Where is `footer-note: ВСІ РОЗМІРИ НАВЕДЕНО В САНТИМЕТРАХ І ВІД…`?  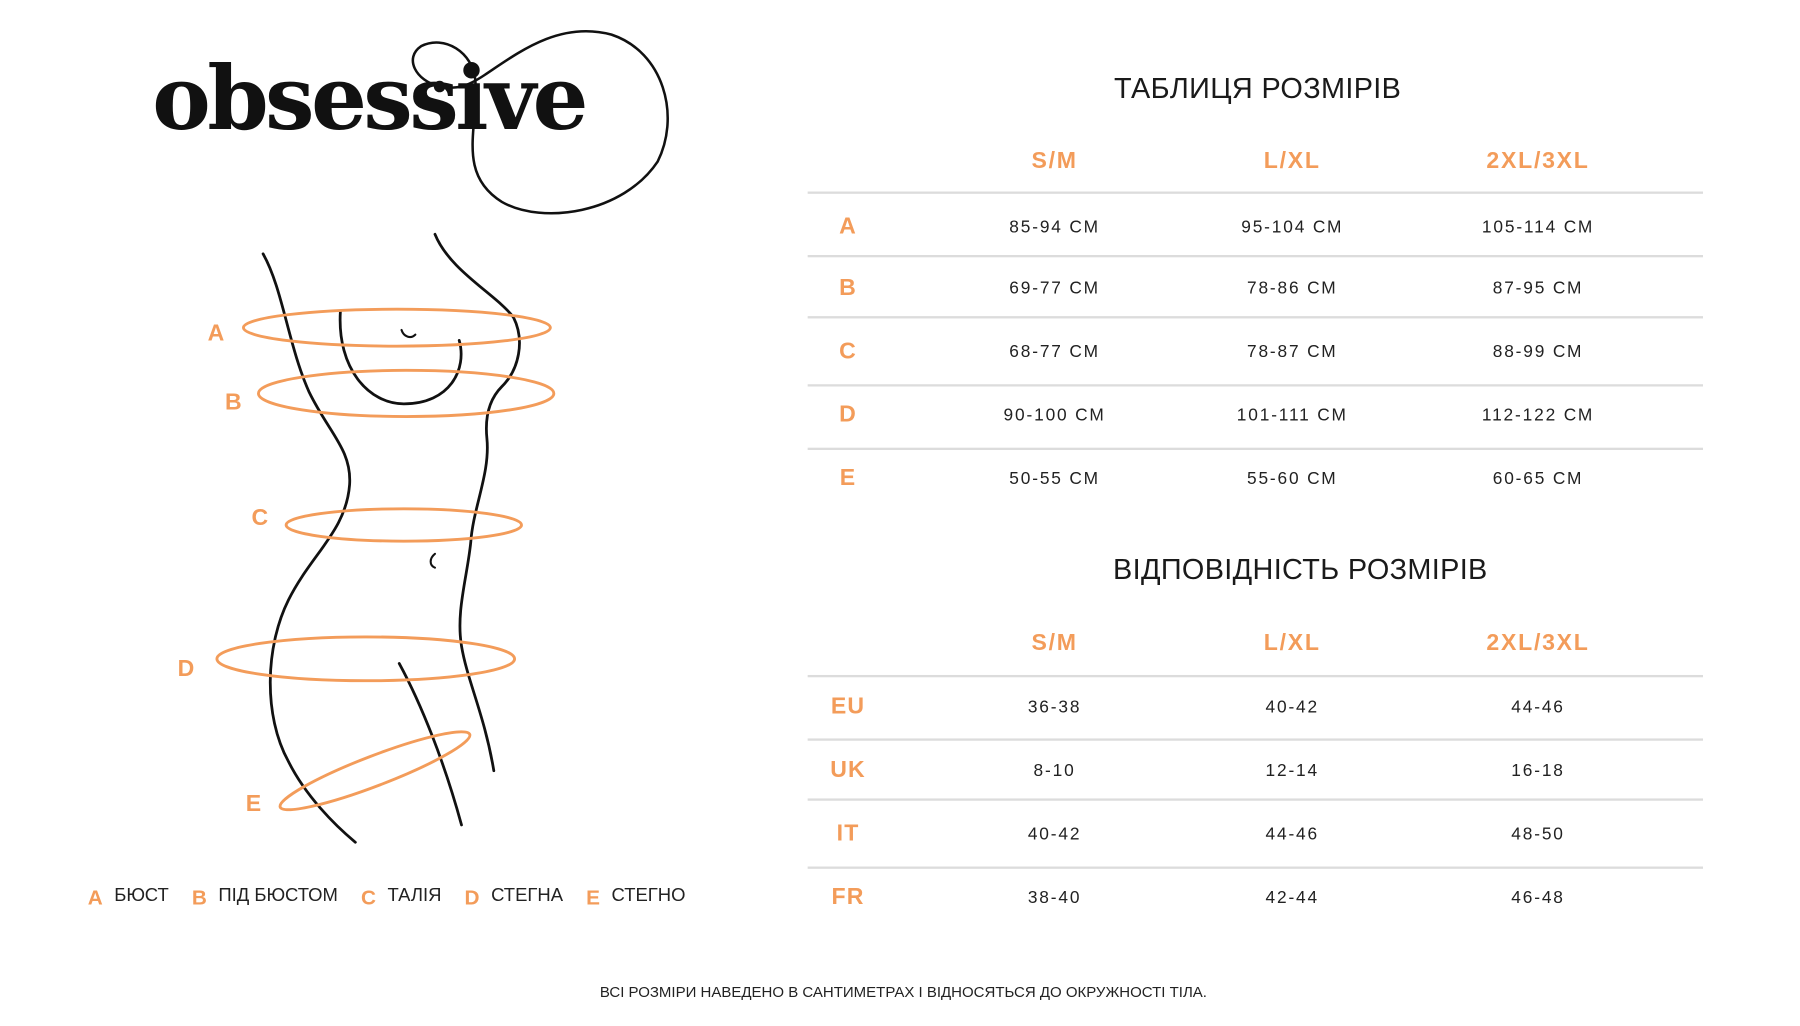 footer-note: ВСІ РОЗМІРИ НАВЕДЕНО В САНТИМЕТРАХ І ВІД… is located at coordinates (903, 992).